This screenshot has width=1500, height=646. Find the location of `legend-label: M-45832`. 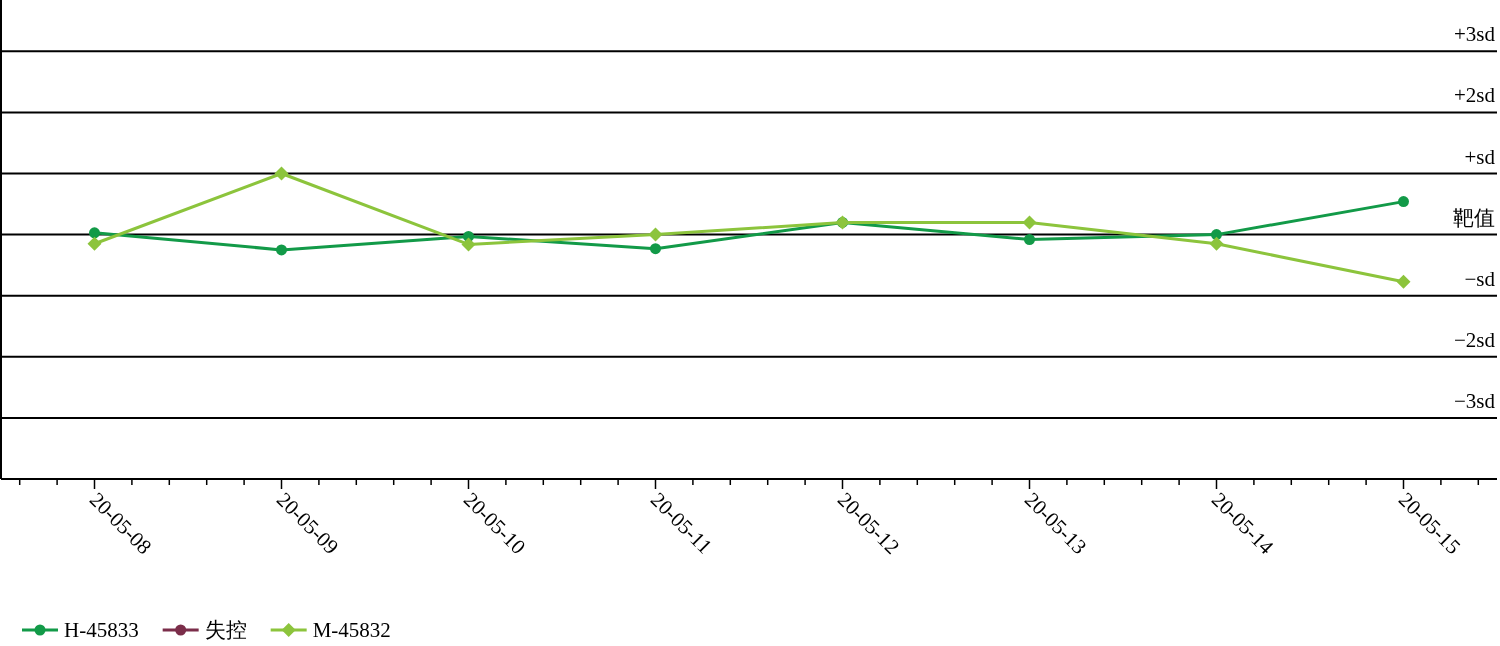

legend-label: M-45832 is located at coordinates (351, 630).